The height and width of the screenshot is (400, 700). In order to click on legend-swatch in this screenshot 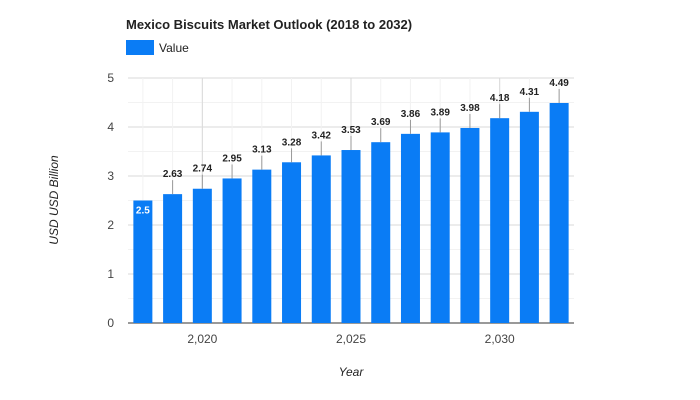, I will do `click(140, 47)`.